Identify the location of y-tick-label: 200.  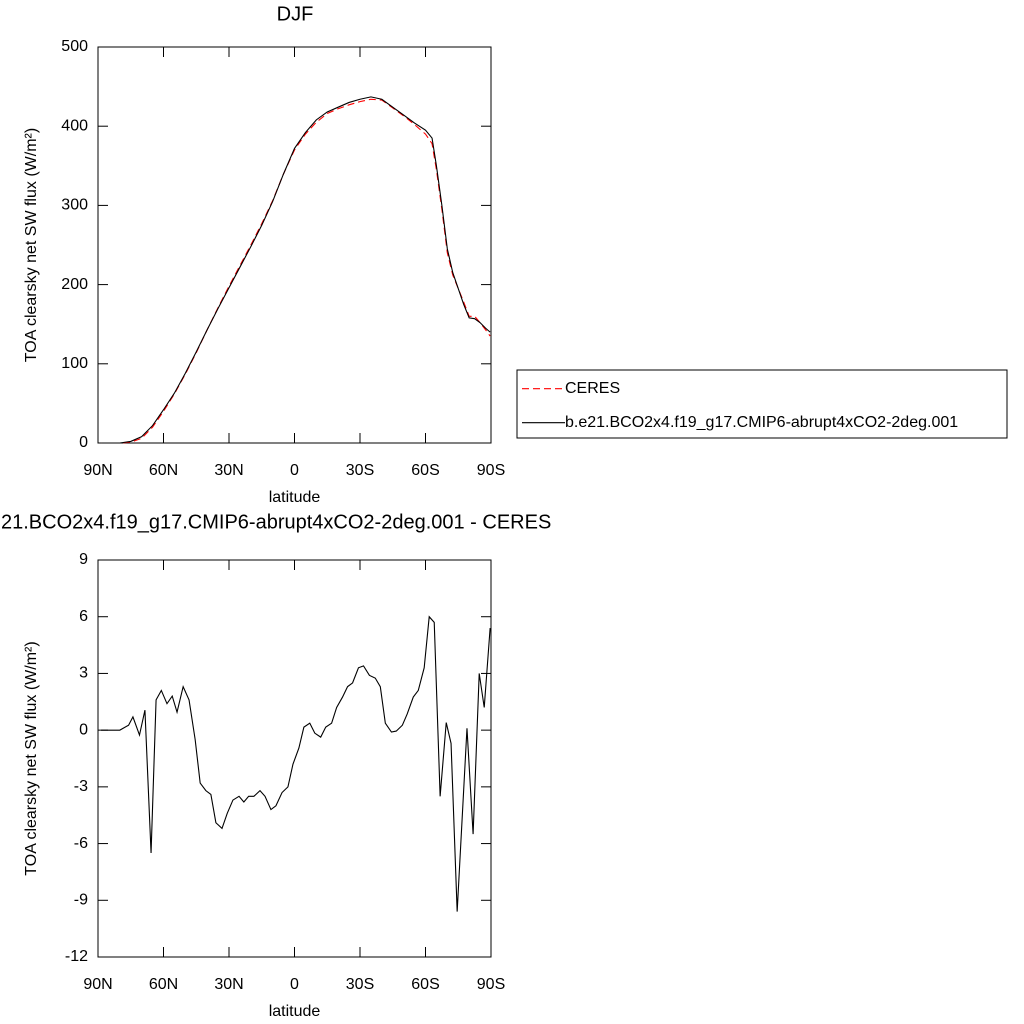
(74, 284).